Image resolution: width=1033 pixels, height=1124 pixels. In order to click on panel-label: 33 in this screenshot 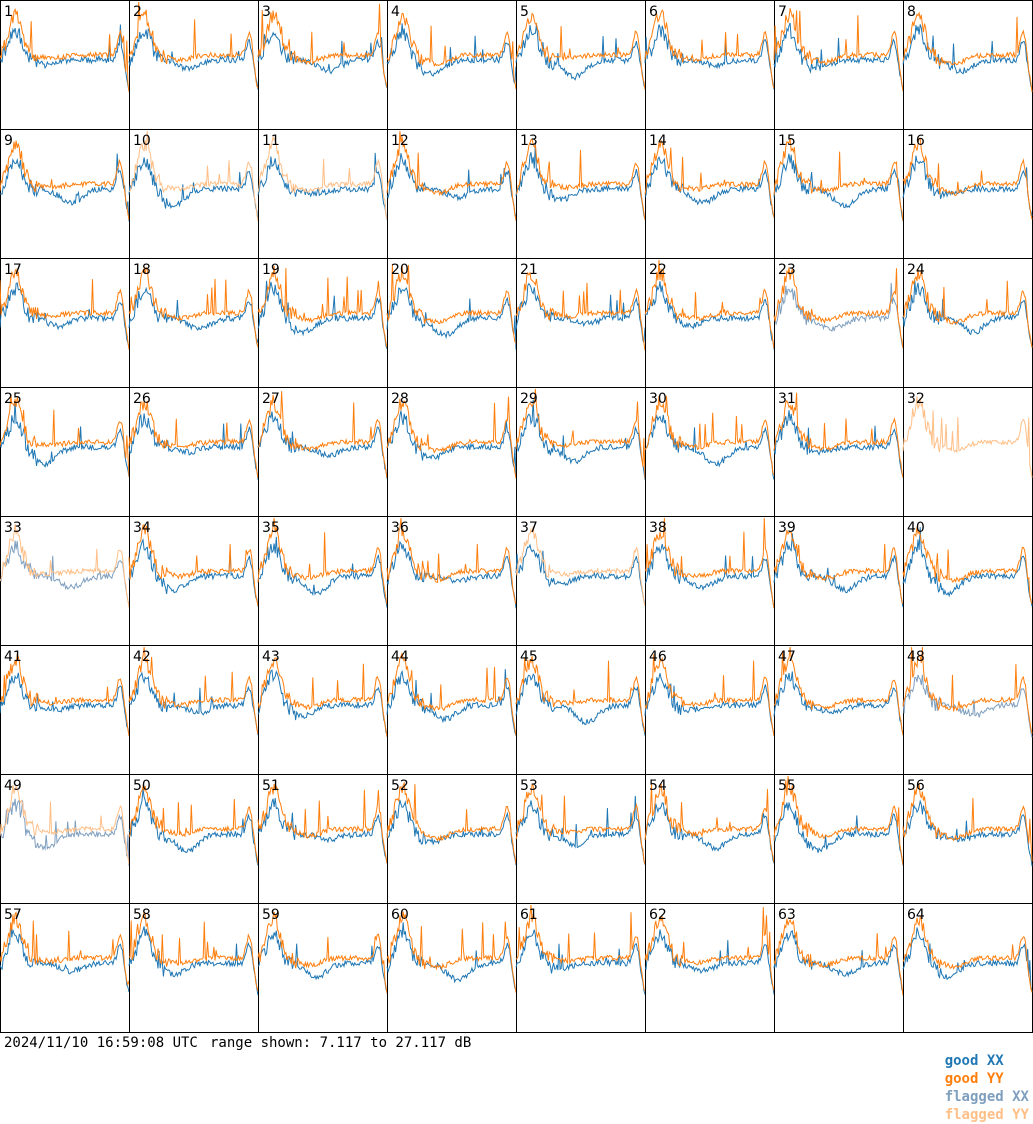, I will do `click(13, 528)`.